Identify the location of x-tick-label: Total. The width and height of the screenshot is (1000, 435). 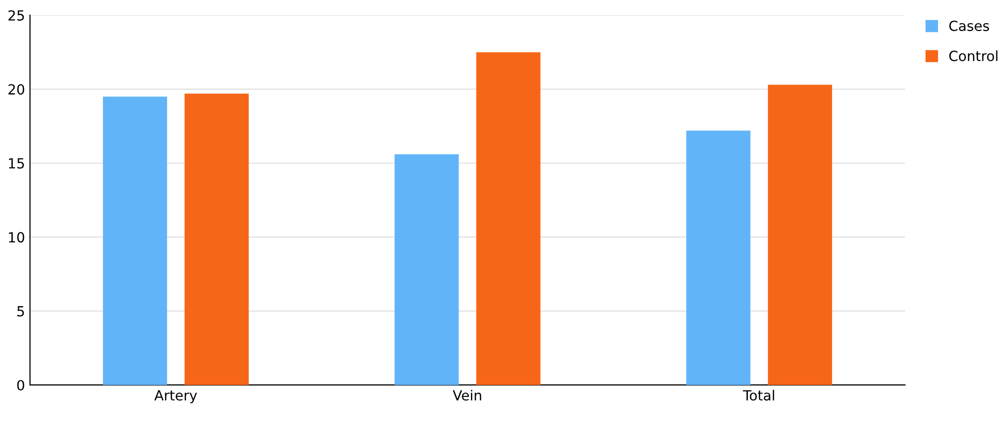
(758, 395).